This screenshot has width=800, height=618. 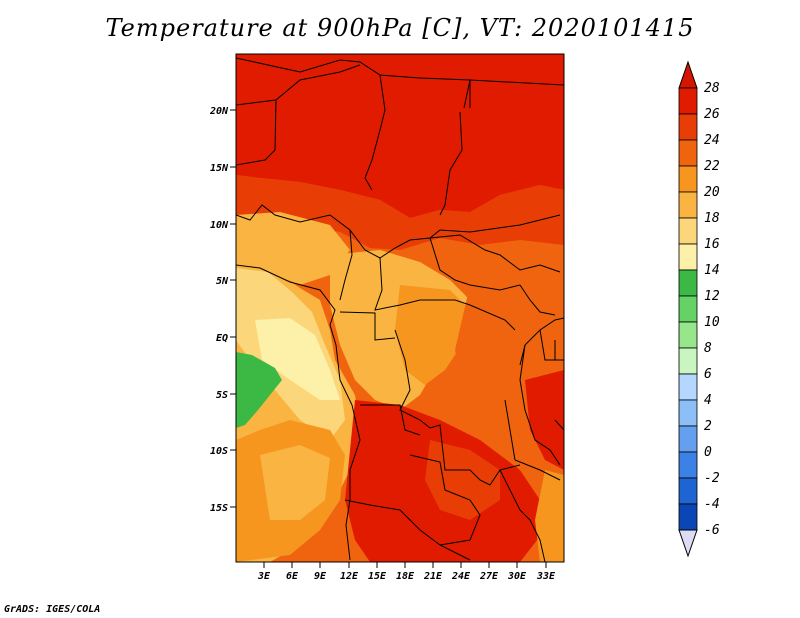 What do you see at coordinates (688, 74) in the screenshot?
I see `colorbar-top-arrow` at bounding box center [688, 74].